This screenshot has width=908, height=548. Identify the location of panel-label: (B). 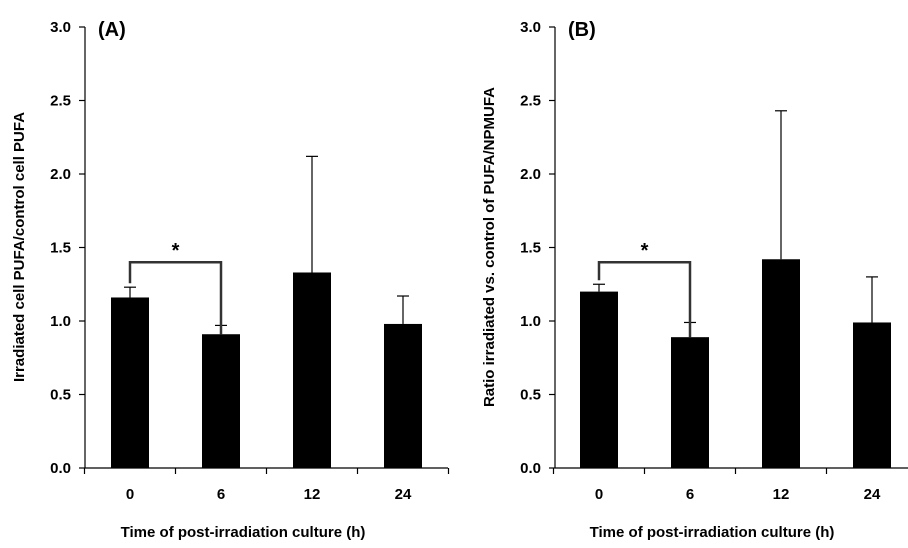
(582, 30).